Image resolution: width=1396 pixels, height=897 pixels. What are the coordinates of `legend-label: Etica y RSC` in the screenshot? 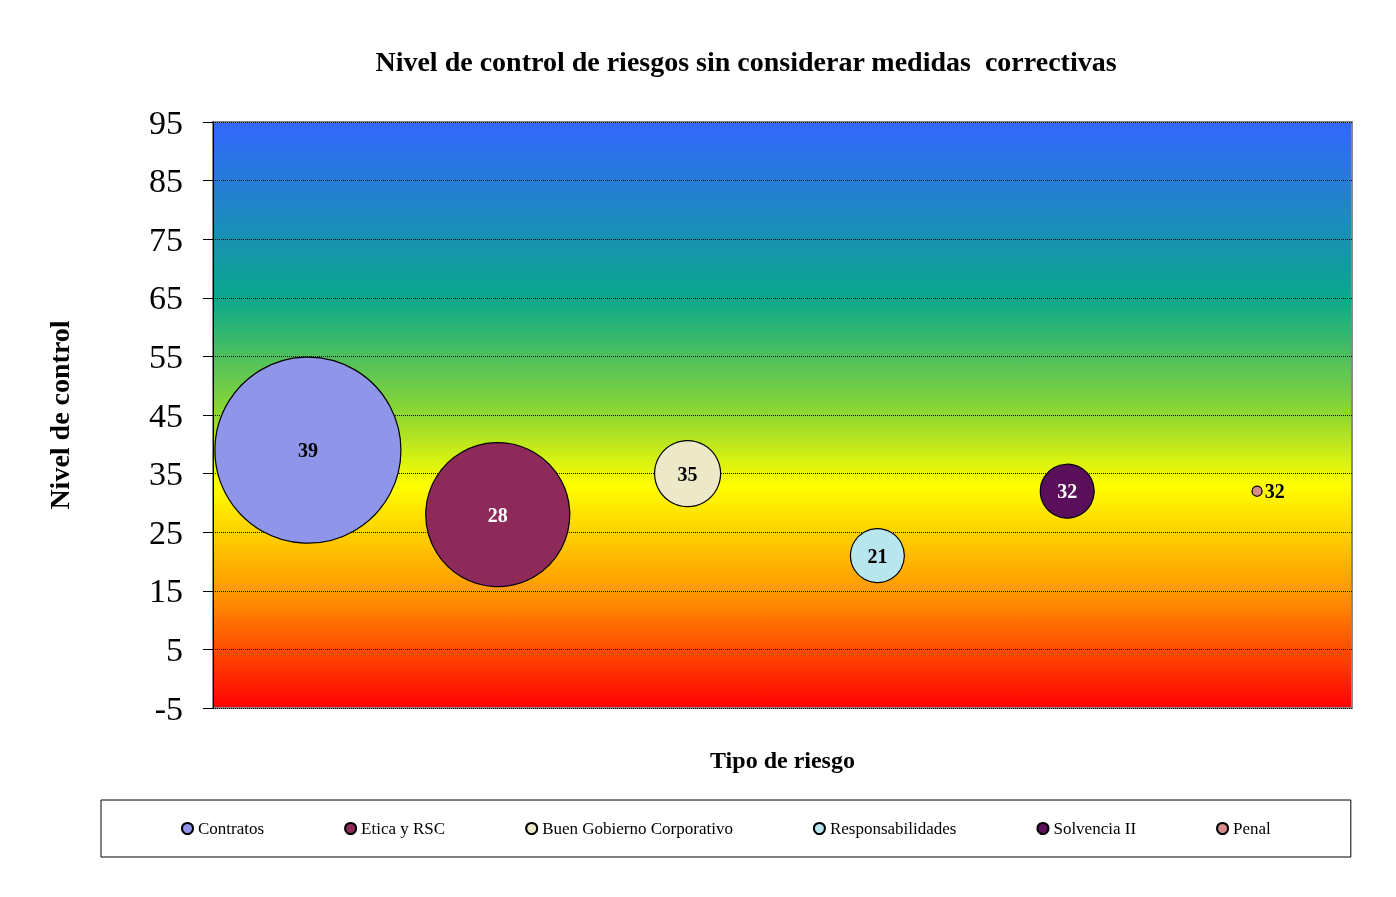 It's located at (403, 828).